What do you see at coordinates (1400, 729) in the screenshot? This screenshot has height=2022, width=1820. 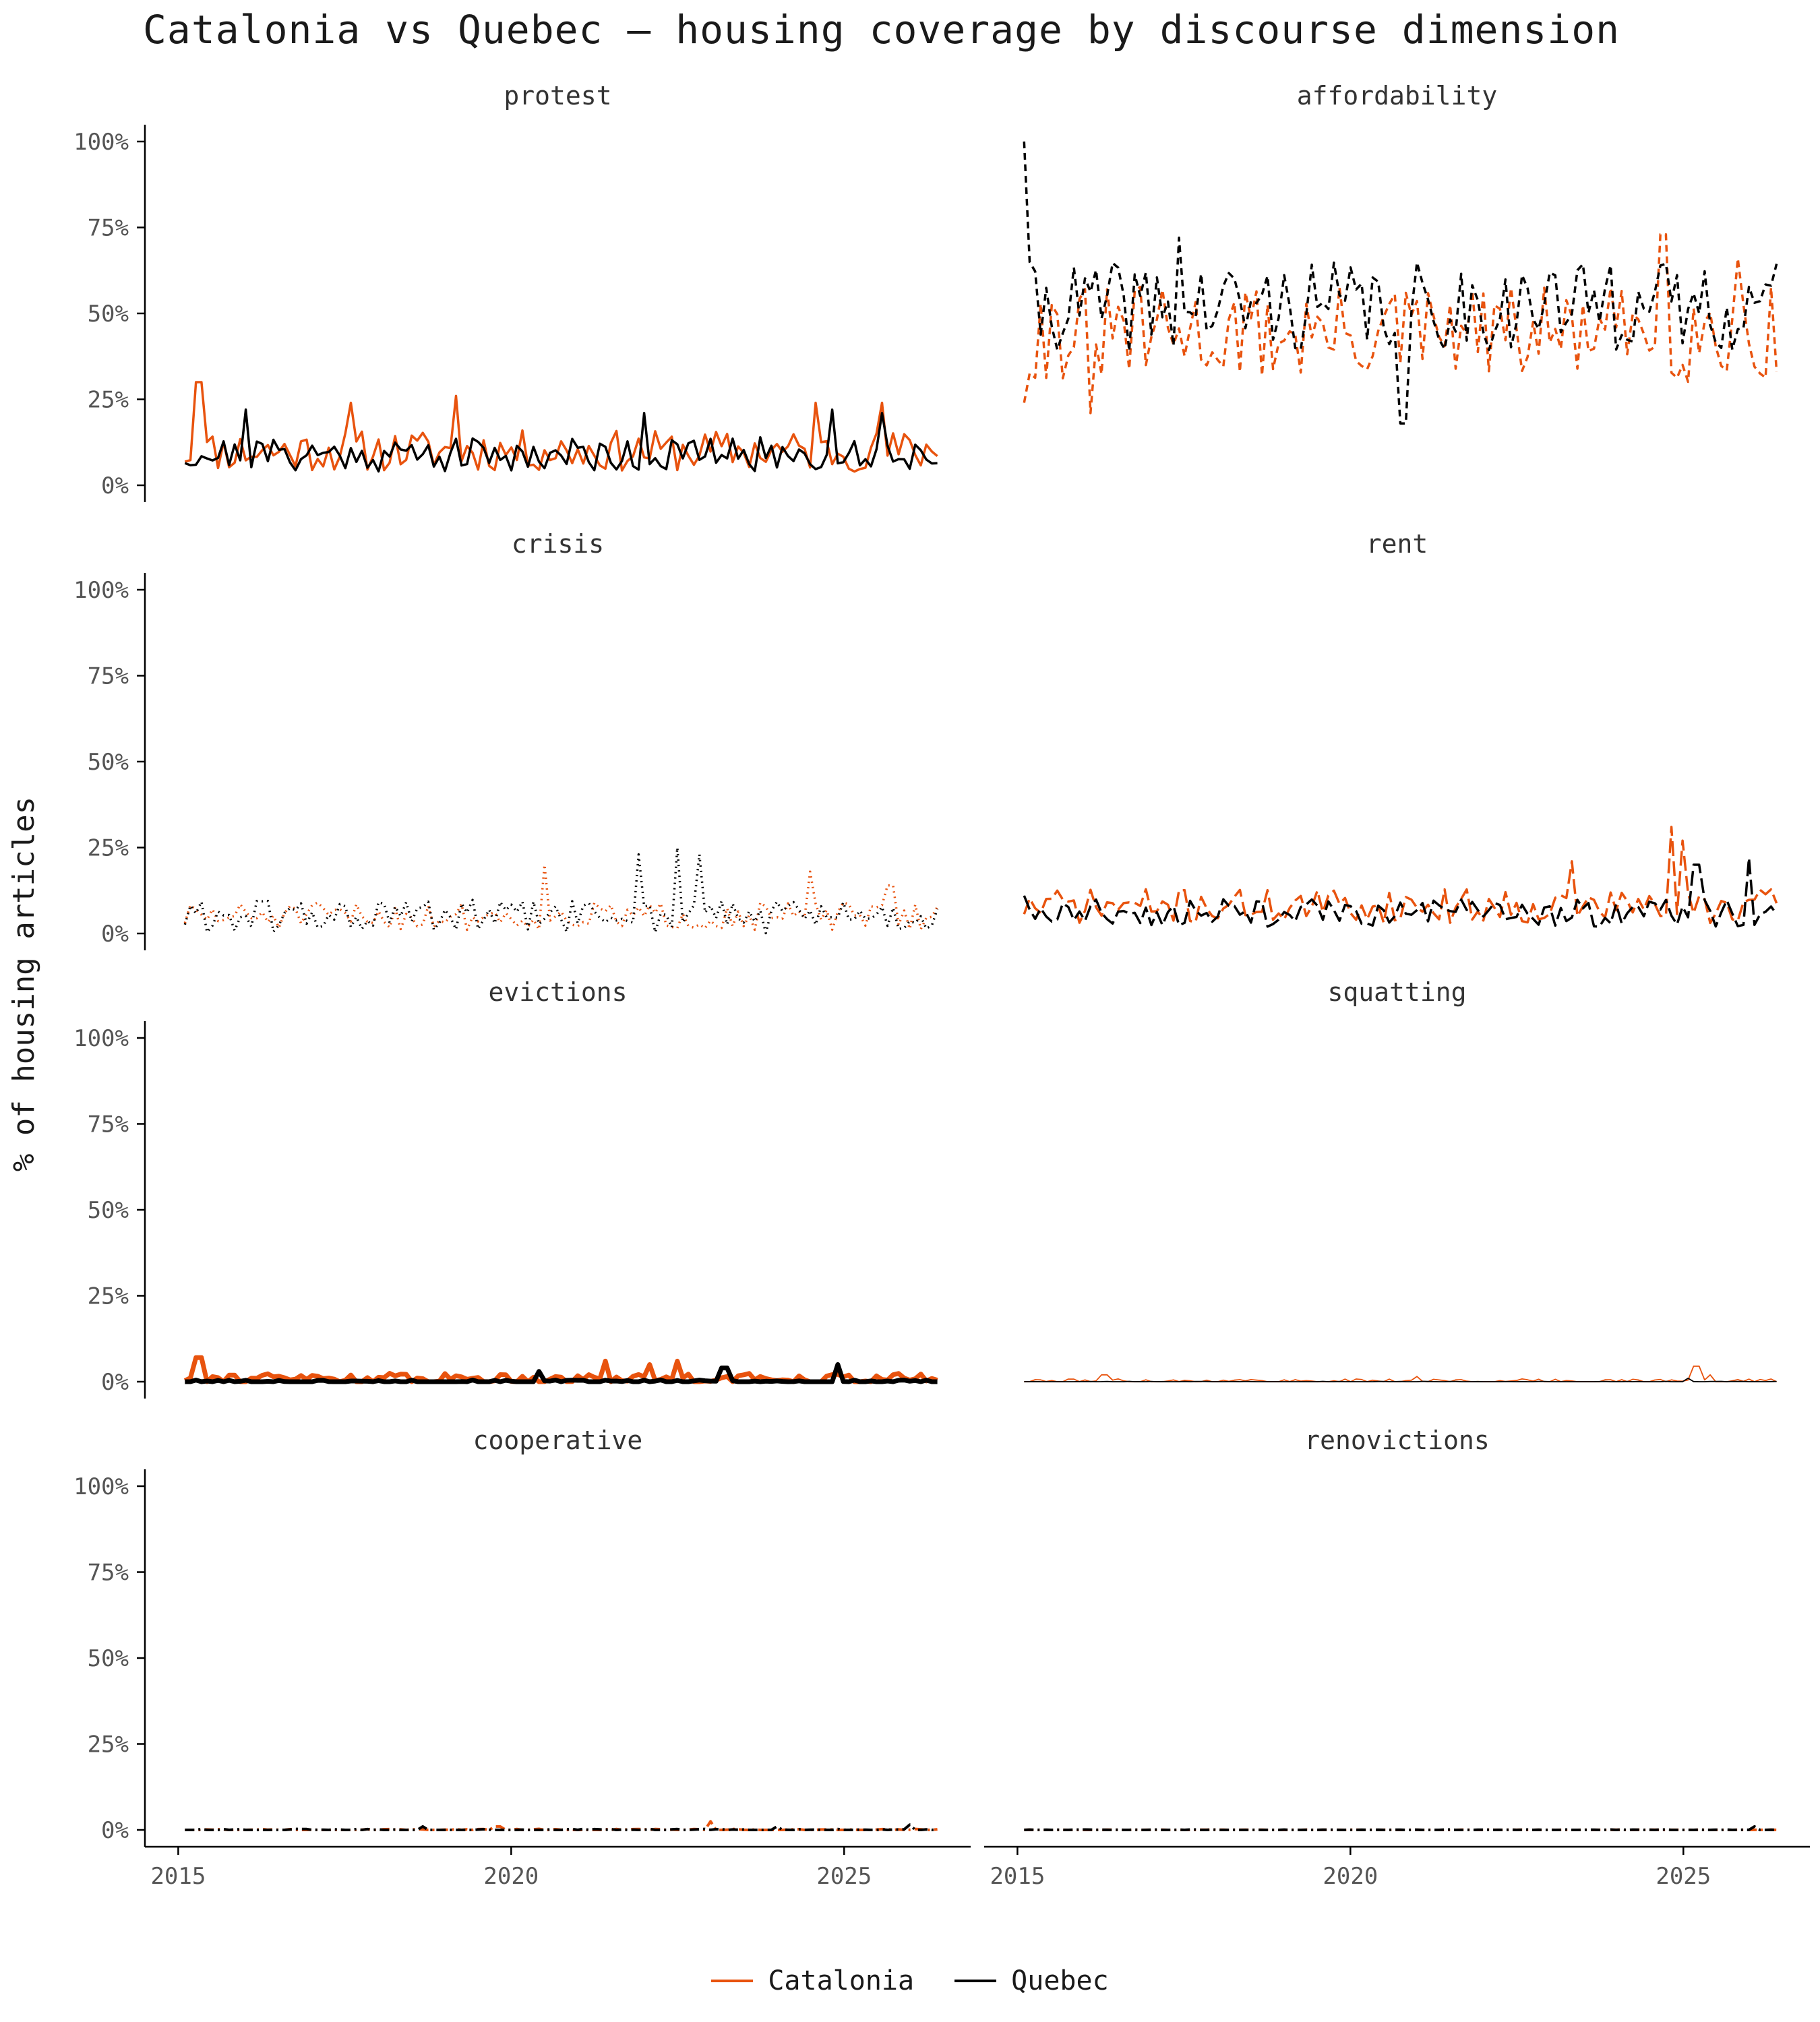 I see `panel-rent: rent` at bounding box center [1400, 729].